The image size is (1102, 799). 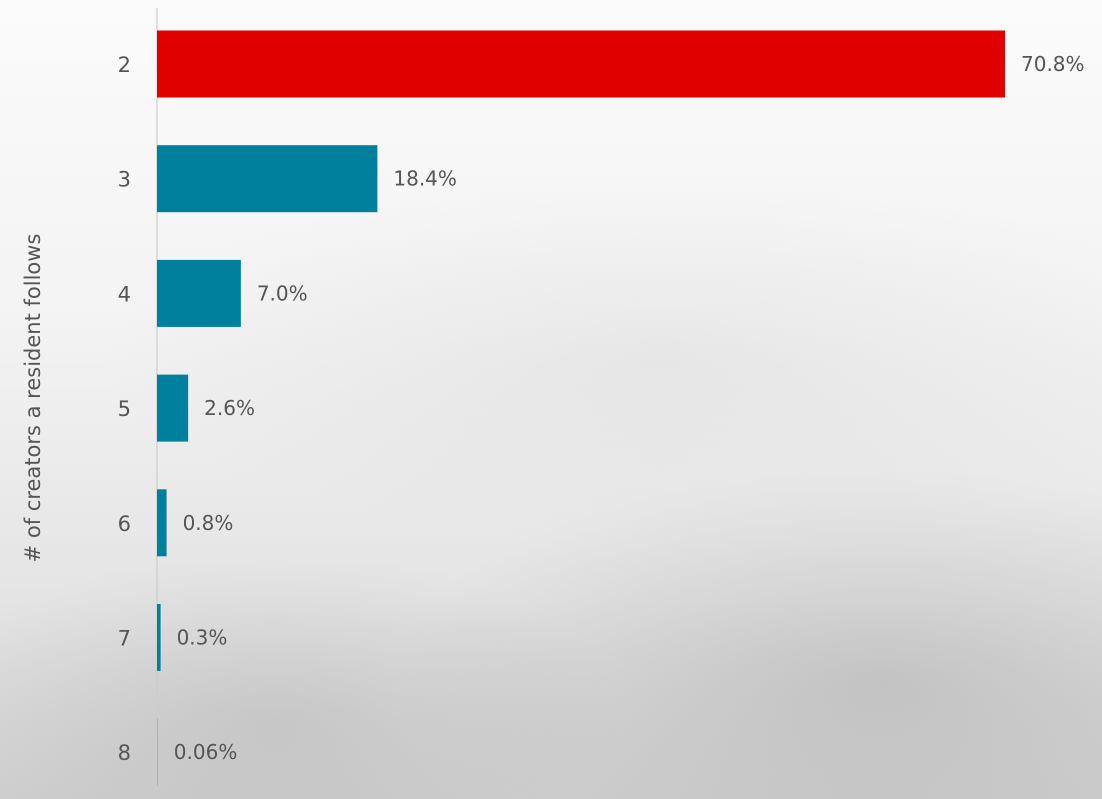 I want to click on y-tick-label: 2, so click(x=124, y=65).